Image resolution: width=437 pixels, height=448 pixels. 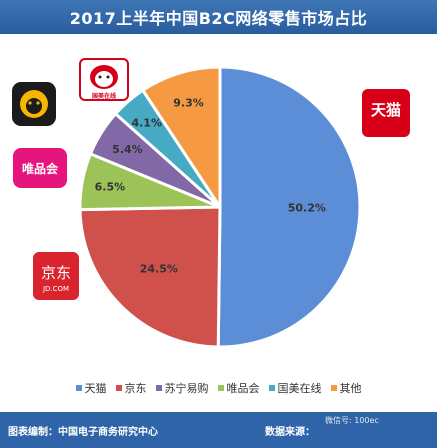 What do you see at coordinates (352, 420) in the screenshot?
I see `footer-watermark: 微信号: 100ec` at bounding box center [352, 420].